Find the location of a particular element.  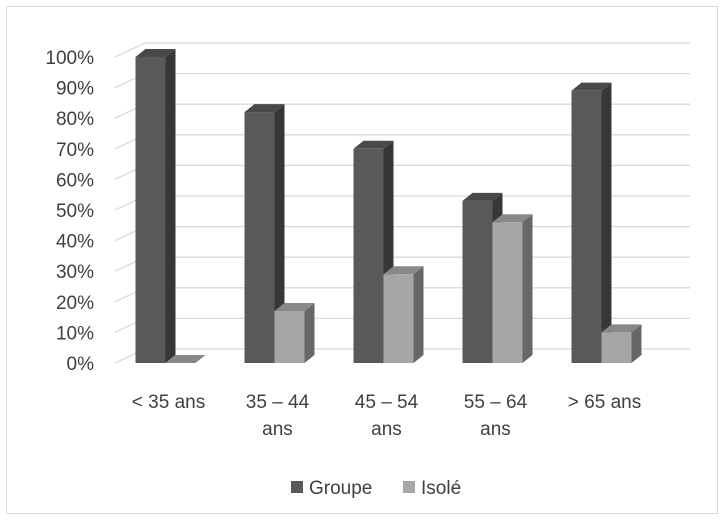

gridline is located at coordinates (402, 50).